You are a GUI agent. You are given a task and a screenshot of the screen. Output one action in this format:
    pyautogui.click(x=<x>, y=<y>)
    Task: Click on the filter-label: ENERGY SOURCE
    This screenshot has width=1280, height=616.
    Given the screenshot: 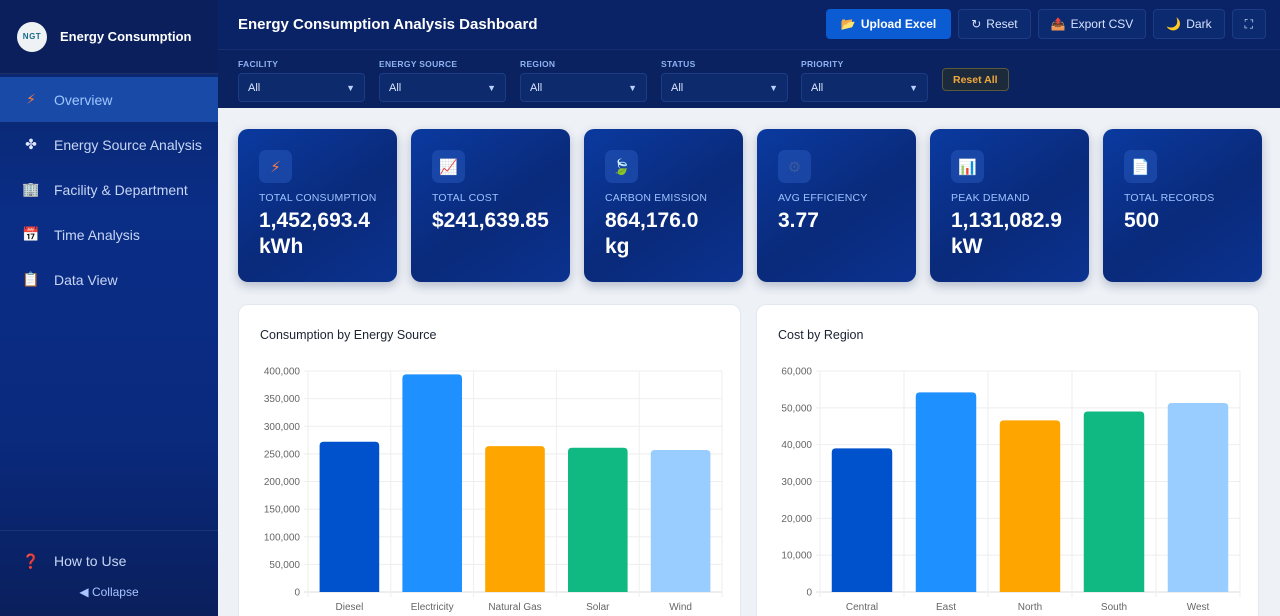 What is the action you would take?
    pyautogui.click(x=418, y=64)
    